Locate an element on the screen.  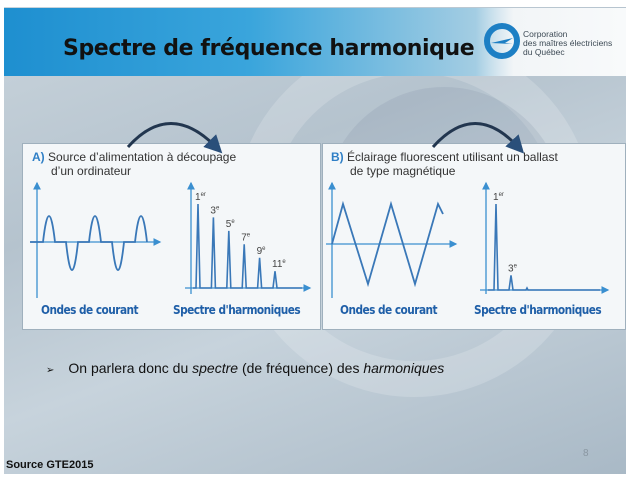
logo-line: des maîtres électriciens is located at coordinates (568, 43).